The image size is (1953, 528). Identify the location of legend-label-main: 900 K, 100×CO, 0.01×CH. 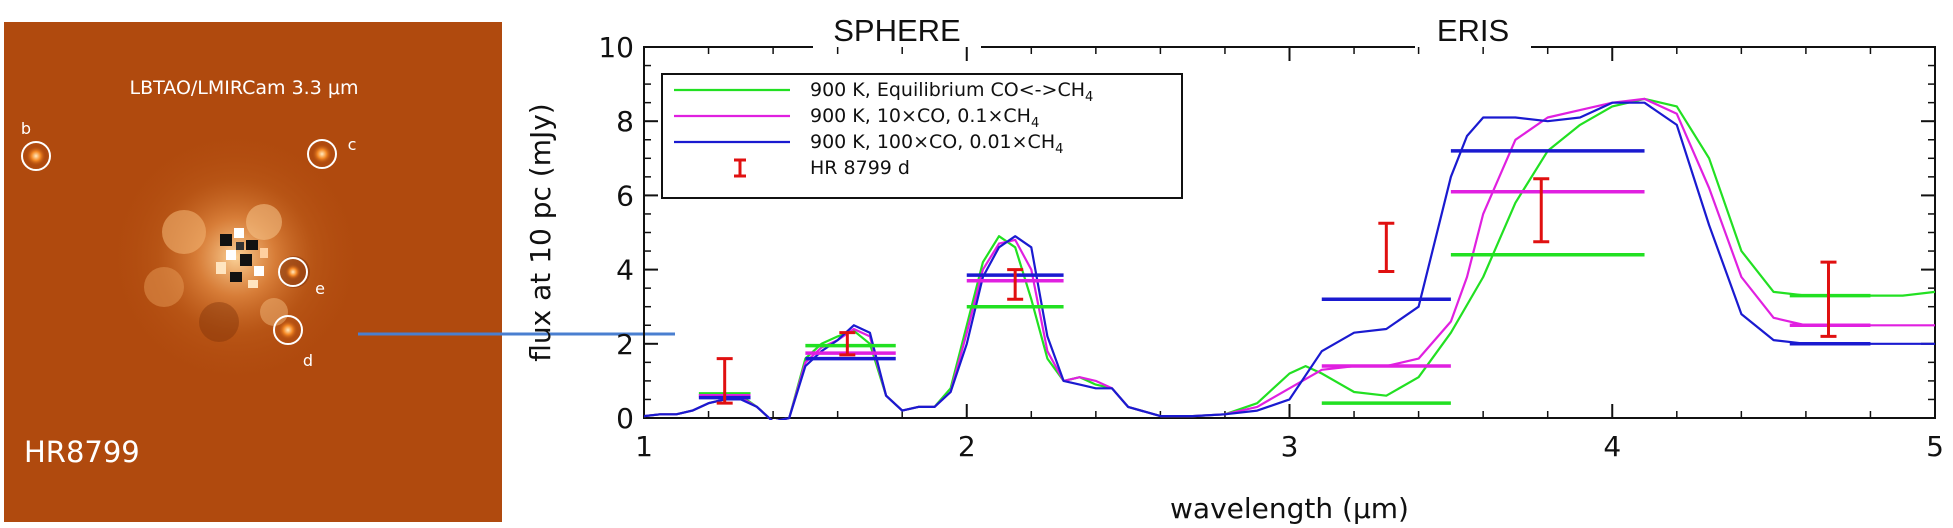
(932, 142).